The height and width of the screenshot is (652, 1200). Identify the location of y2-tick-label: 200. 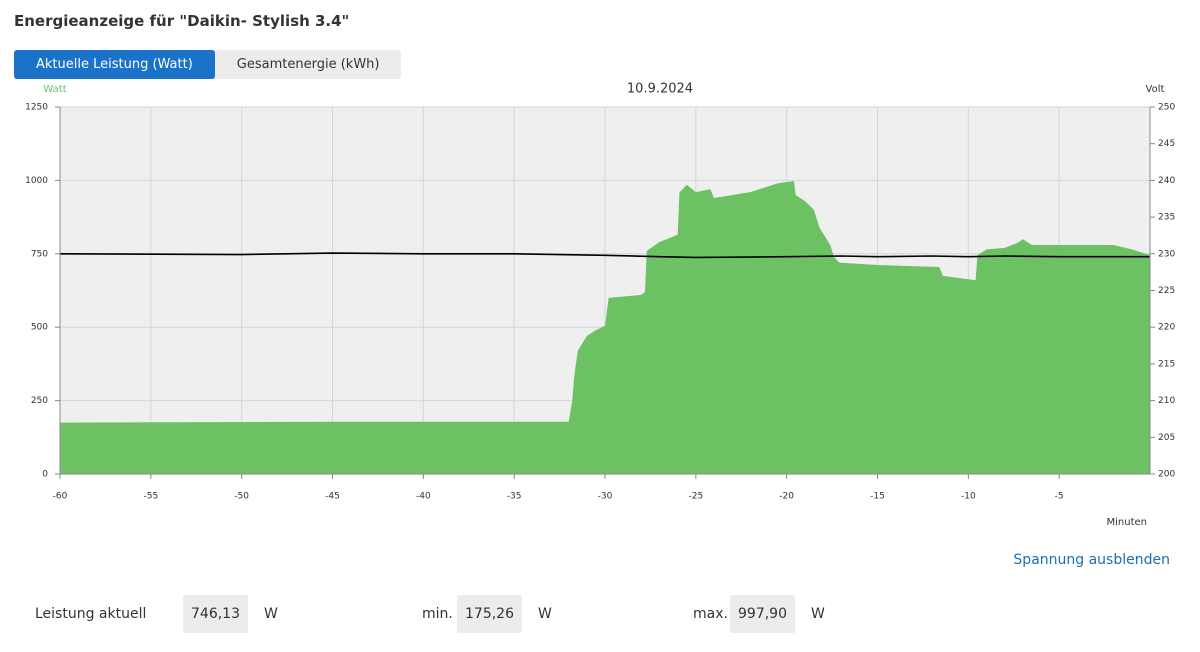
(1166, 475).